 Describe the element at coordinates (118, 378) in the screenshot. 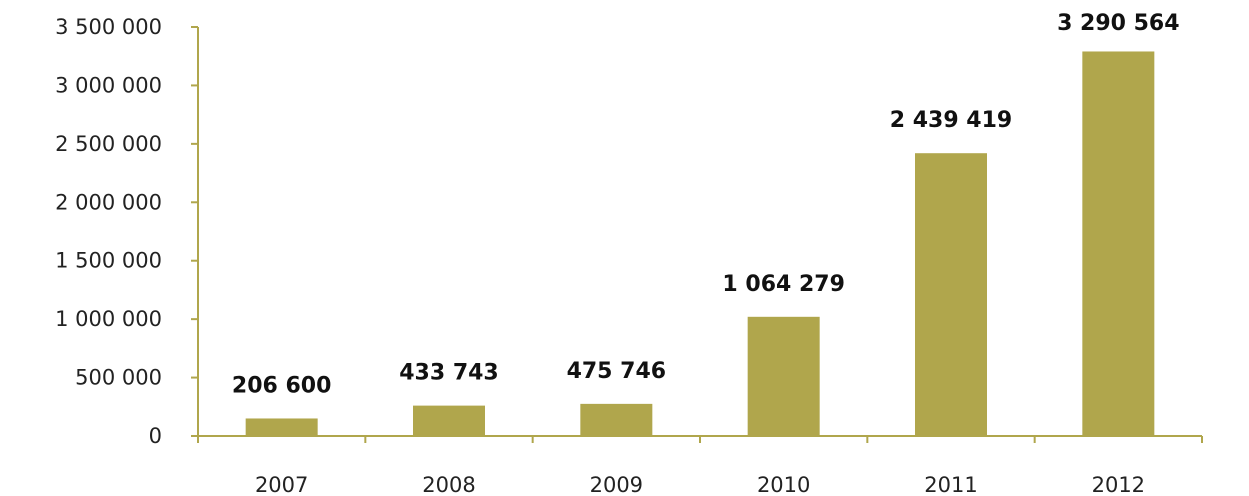

I see `y-tick-label: 500 000` at that location.